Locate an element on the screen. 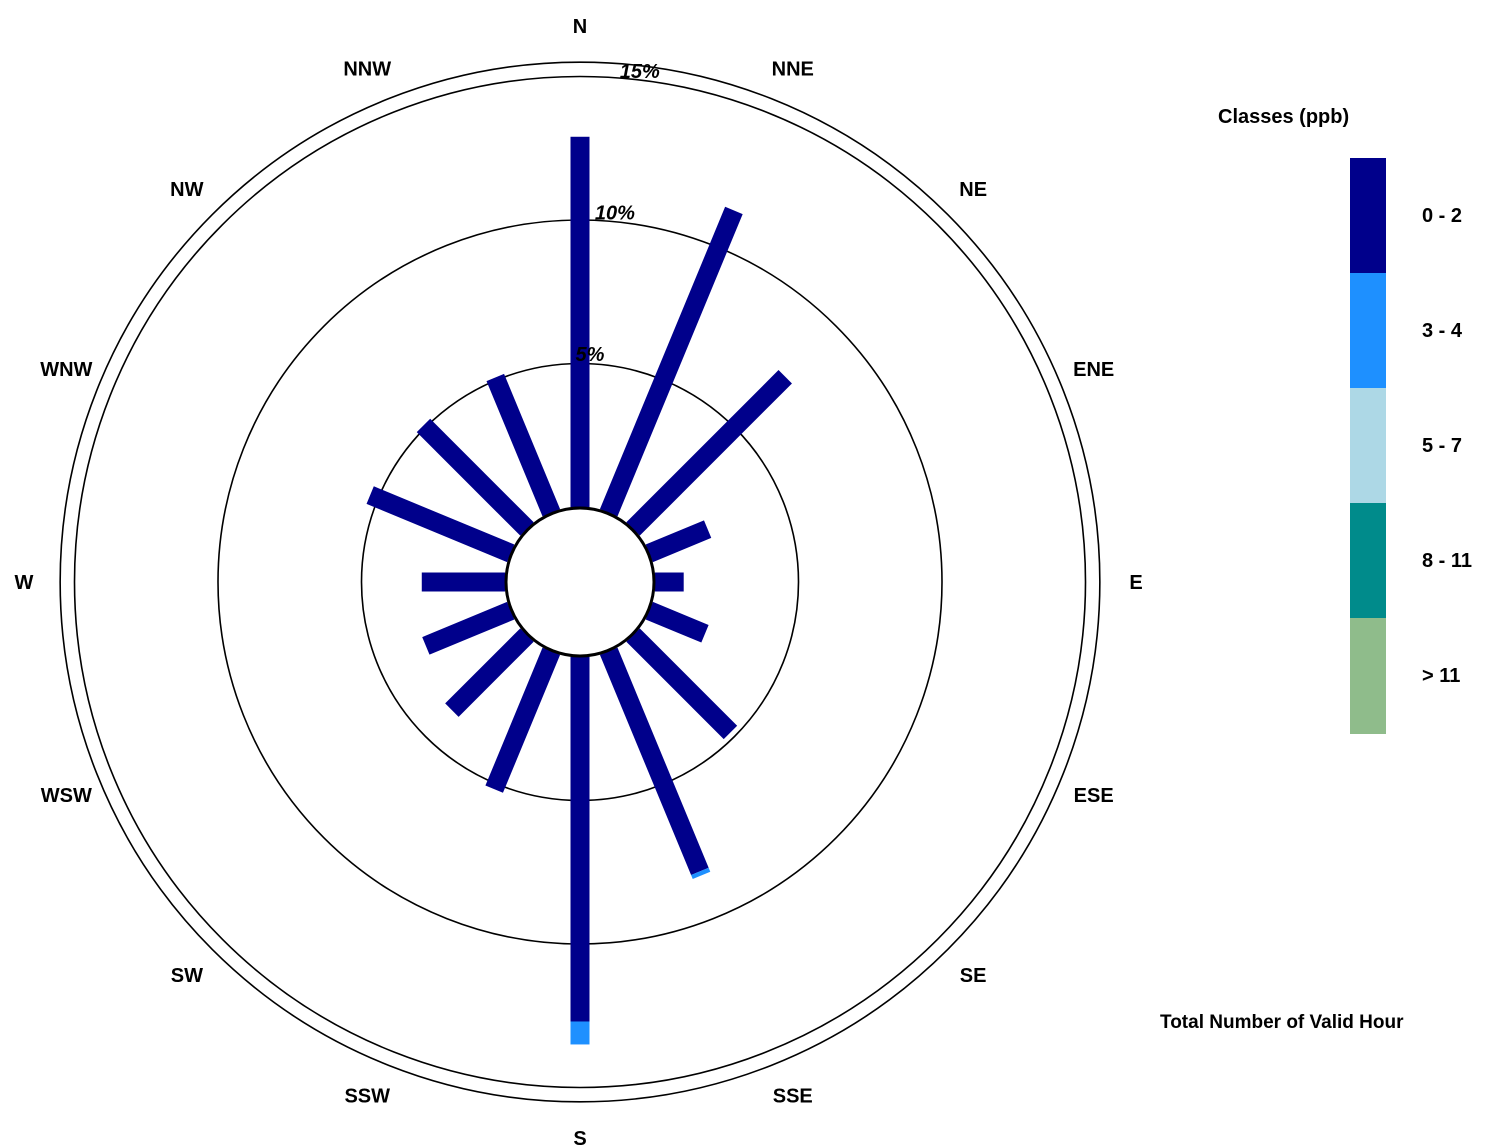 The width and height of the screenshot is (1490, 1147). direction-label-sw: SW is located at coordinates (187, 976).